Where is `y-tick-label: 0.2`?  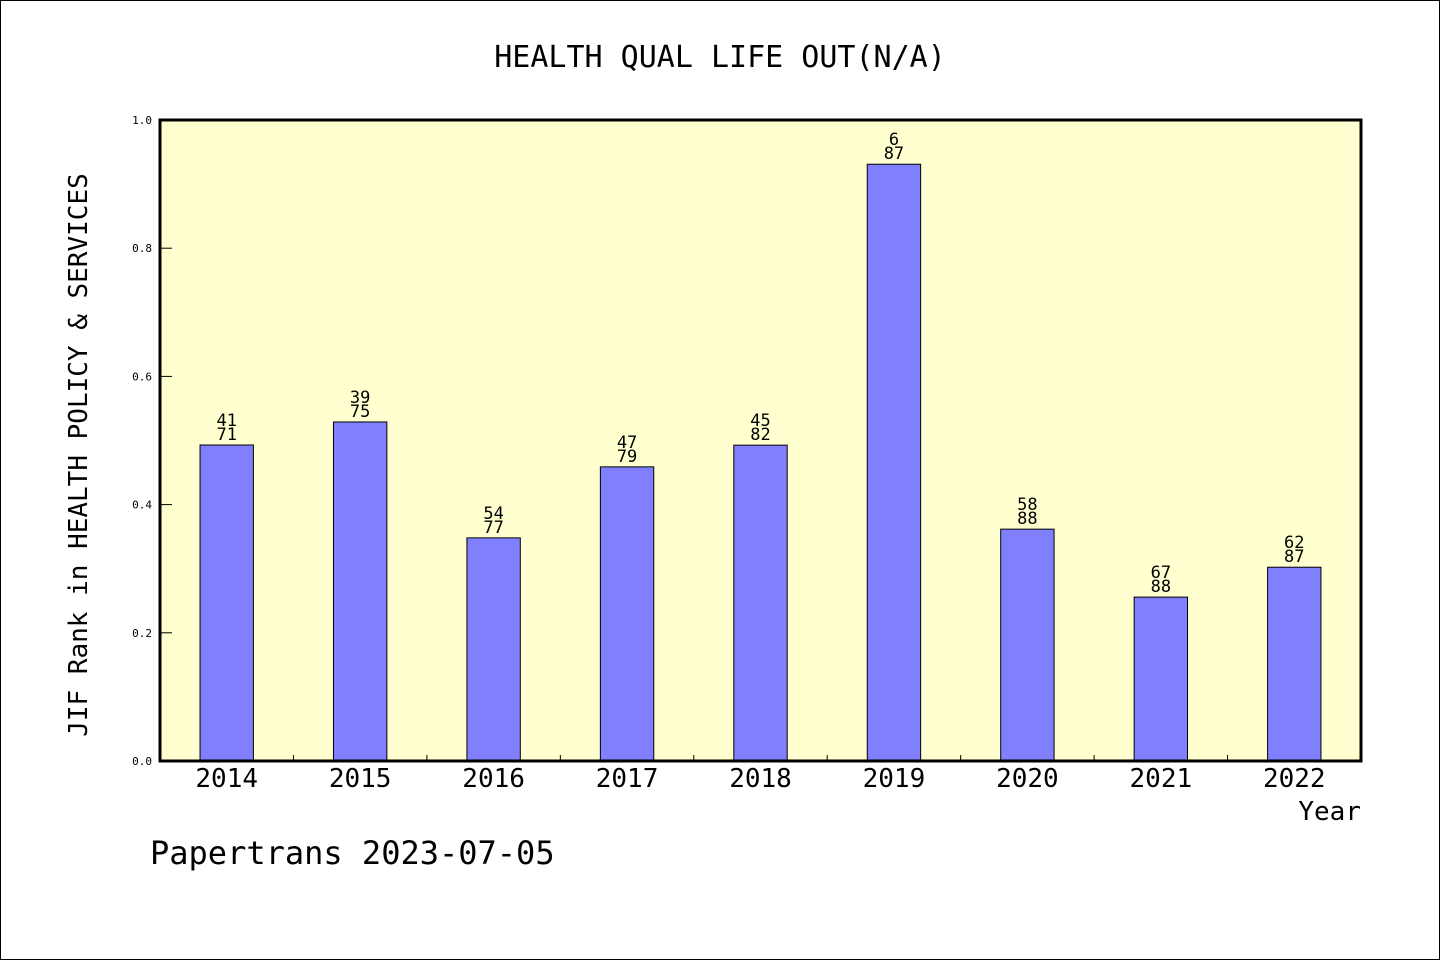 y-tick-label: 0.2 is located at coordinates (142, 633).